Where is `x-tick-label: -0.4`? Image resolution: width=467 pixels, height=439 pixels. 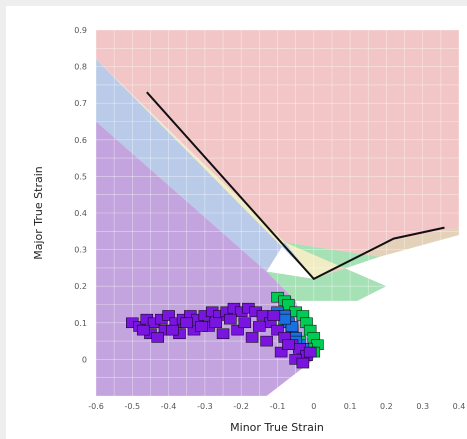 x-tick-label: -0.4 is located at coordinates (169, 406).